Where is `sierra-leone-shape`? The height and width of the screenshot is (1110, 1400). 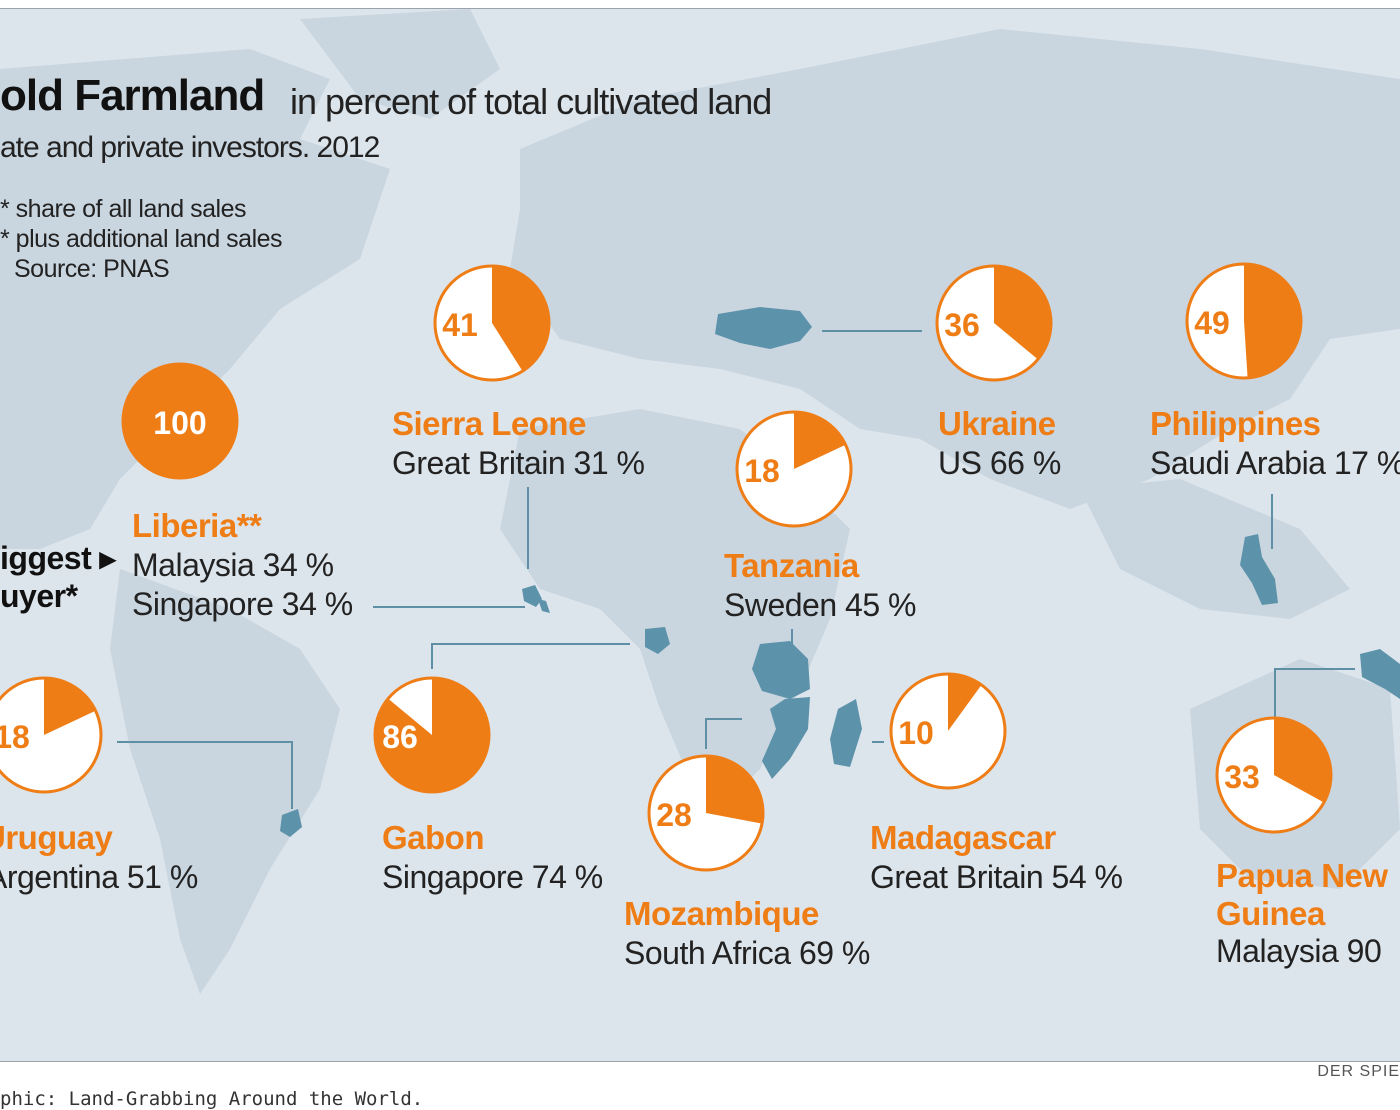
sierra-leone-shape is located at coordinates (532, 596).